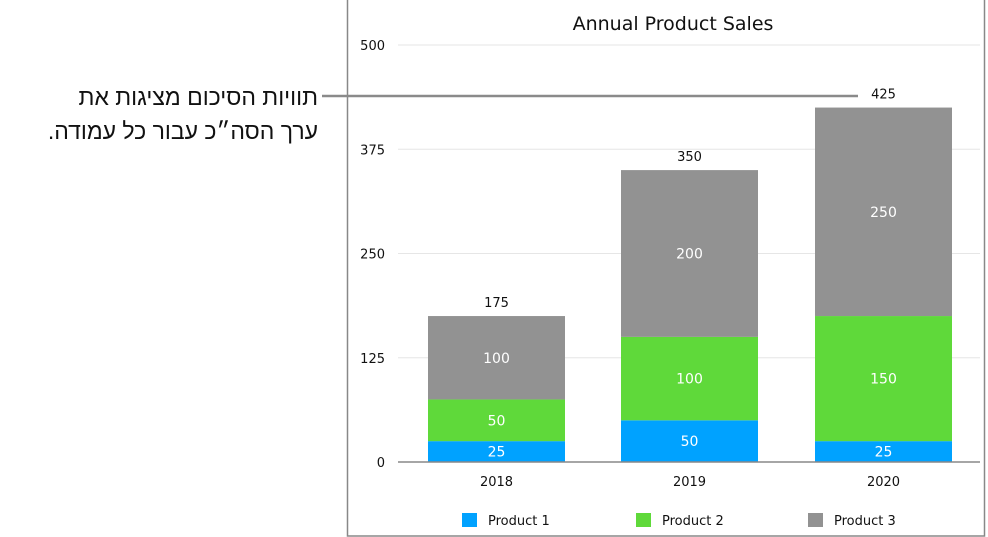 The height and width of the screenshot is (537, 988). What do you see at coordinates (883, 95) in the screenshot?
I see `bar-total-label: 425` at bounding box center [883, 95].